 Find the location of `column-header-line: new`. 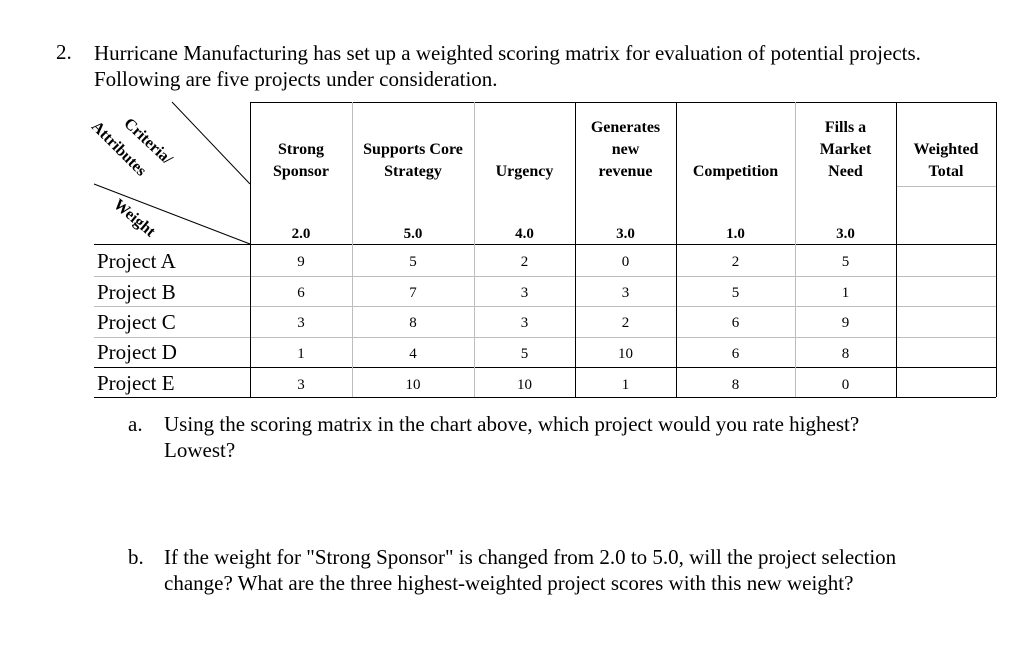

column-header-line: new is located at coordinates (625, 149).